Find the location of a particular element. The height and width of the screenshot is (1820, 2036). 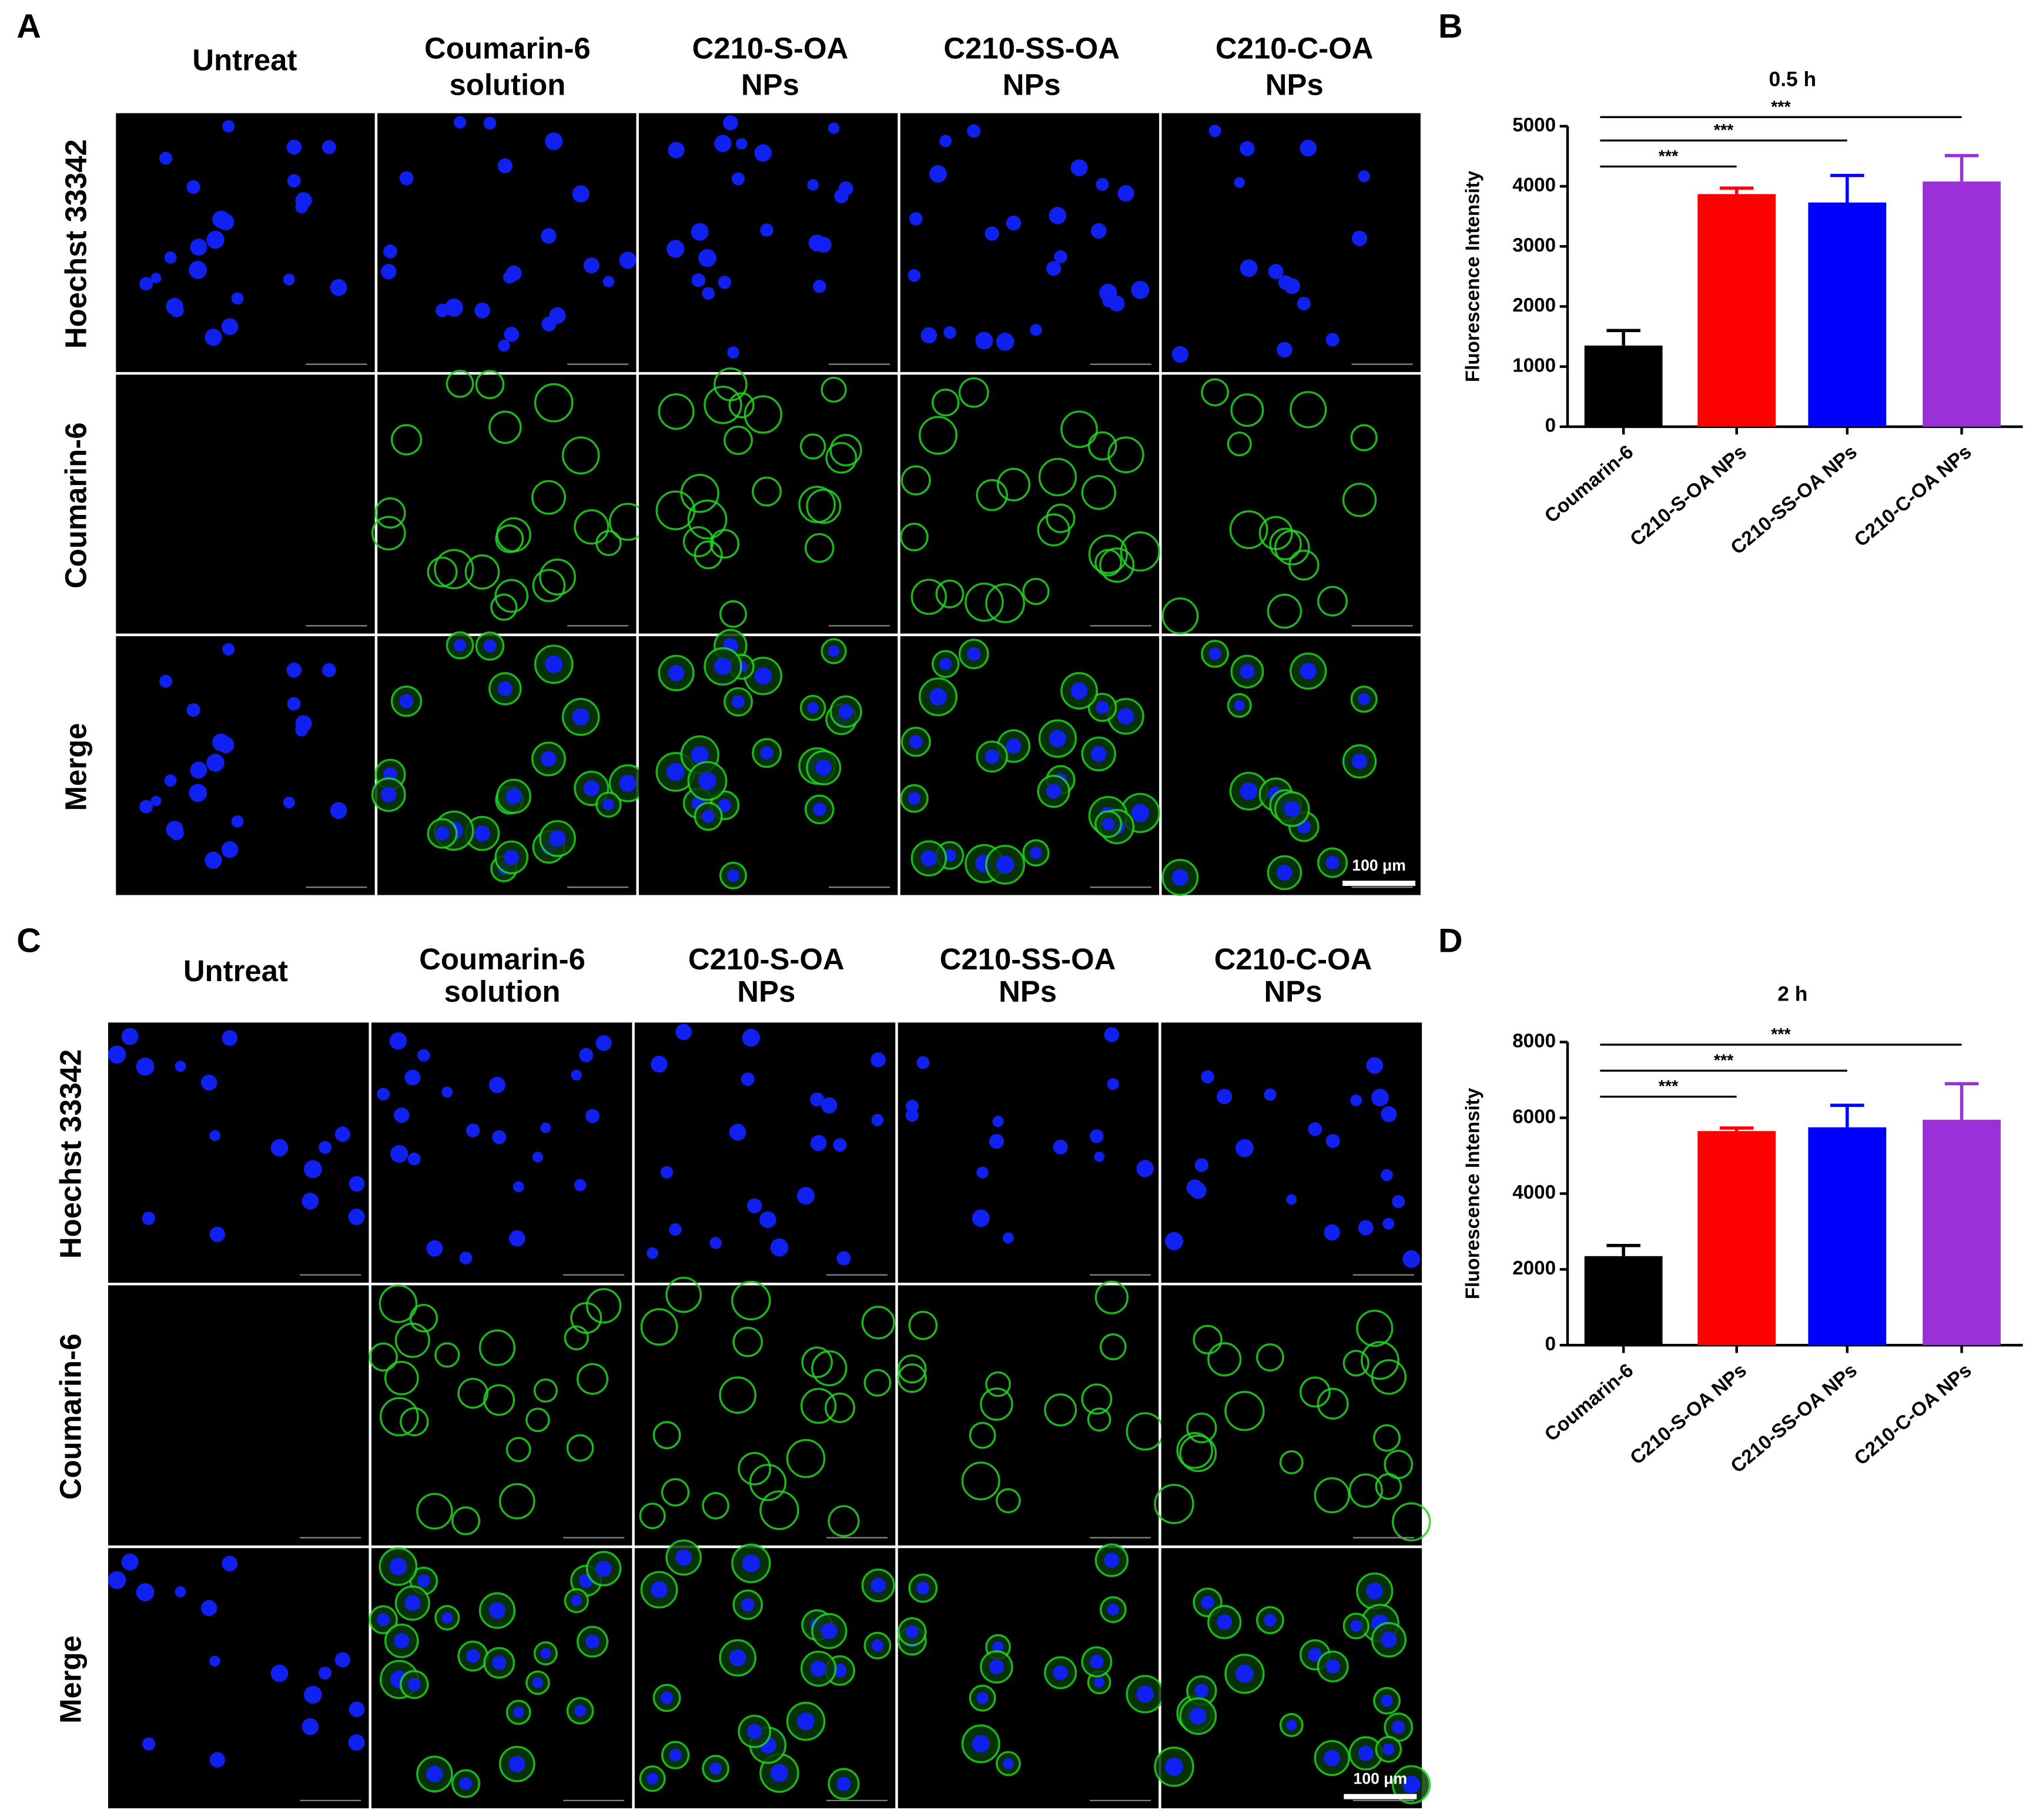

row-label: Hoechst 33342 is located at coordinates (76, 244).